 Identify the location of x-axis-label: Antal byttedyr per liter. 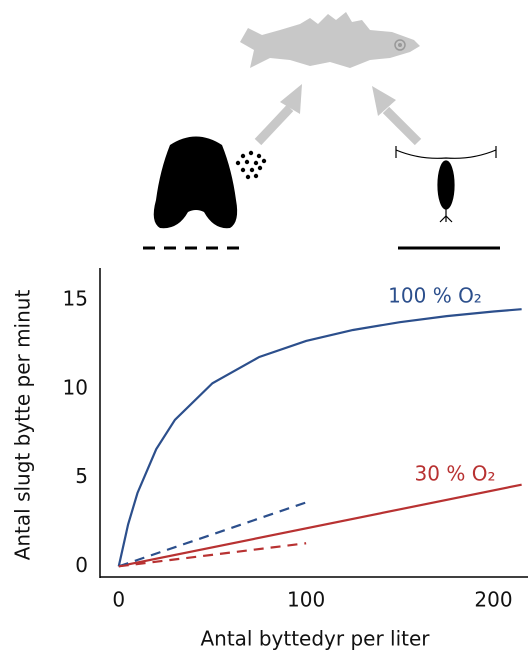
(315, 639).